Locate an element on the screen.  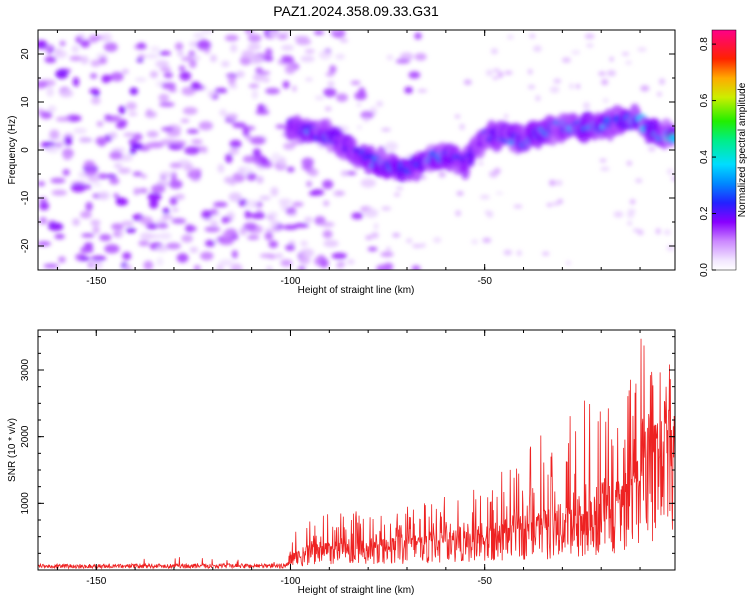
y-tick-label: 3000 is located at coordinates (25, 369).